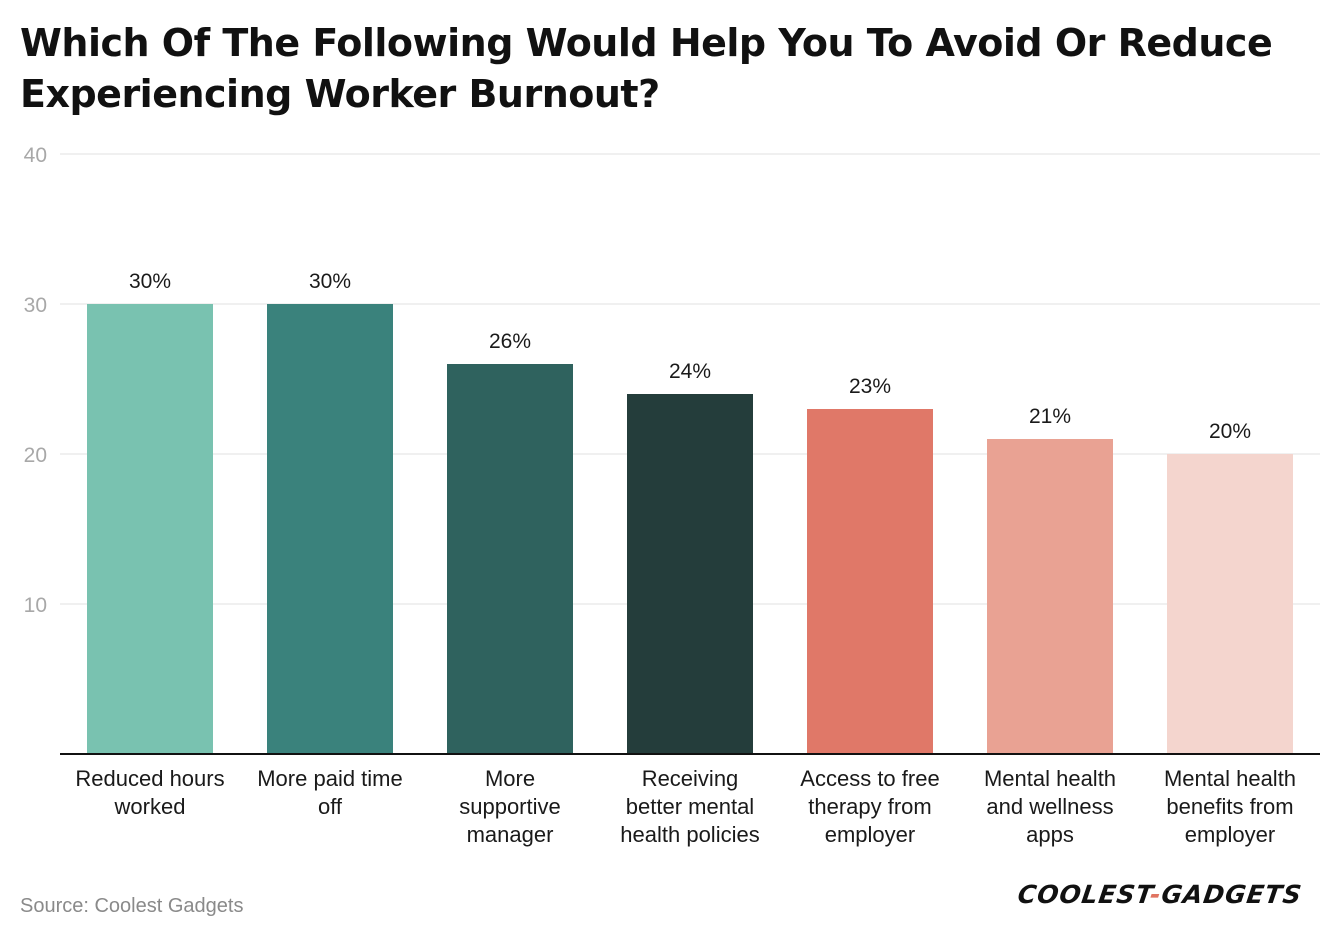 Image resolution: width=1340 pixels, height=940 pixels. Describe the element at coordinates (690, 778) in the screenshot. I see `x-tick-label: Receiving` at that location.